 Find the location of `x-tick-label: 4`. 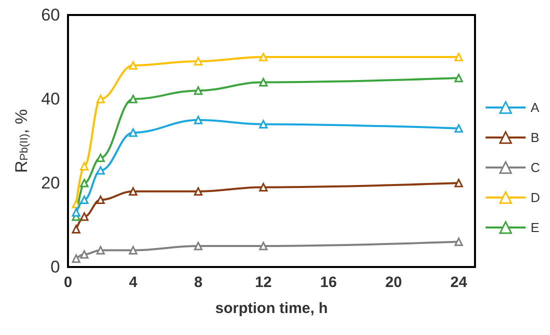

x-tick-label: 4 is located at coordinates (133, 282).